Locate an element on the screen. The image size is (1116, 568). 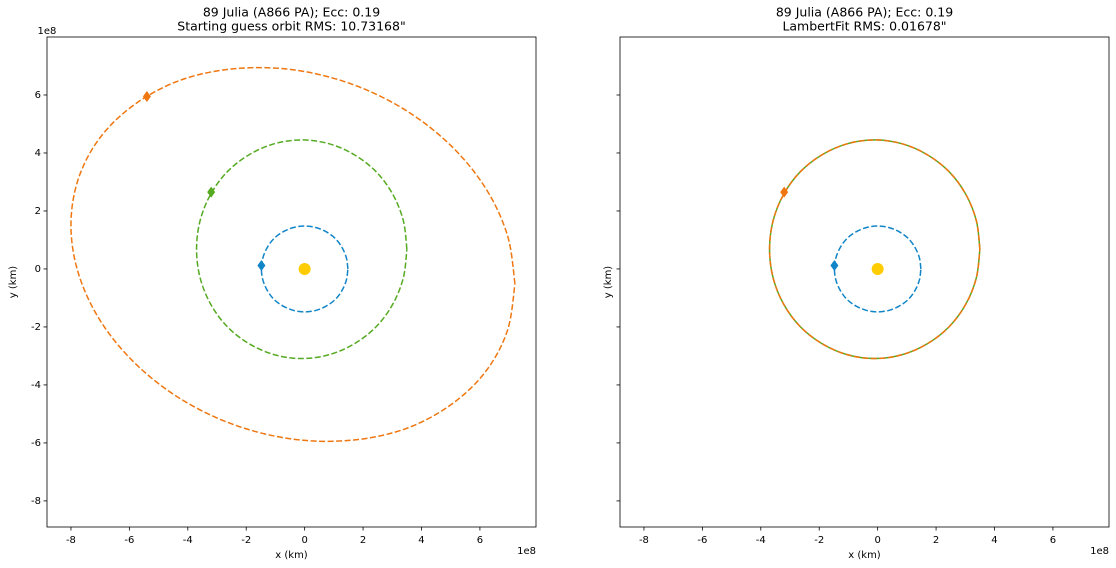
y-tick-label: -4 is located at coordinates (36, 385).